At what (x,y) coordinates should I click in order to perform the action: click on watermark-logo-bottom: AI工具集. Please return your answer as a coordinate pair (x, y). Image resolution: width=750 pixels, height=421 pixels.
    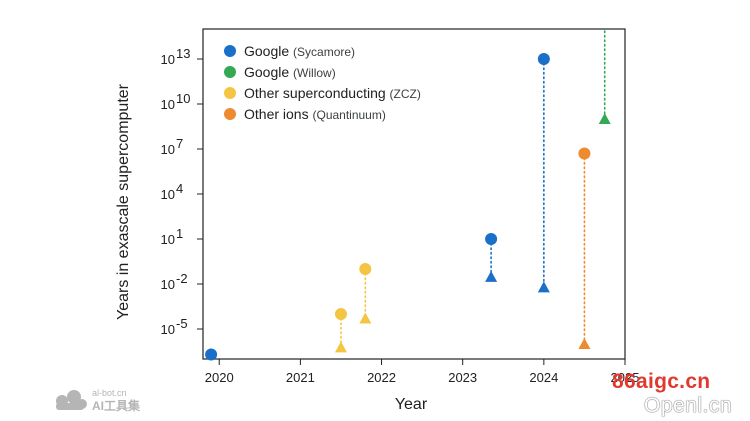
    Looking at the image, I should click on (116, 405).